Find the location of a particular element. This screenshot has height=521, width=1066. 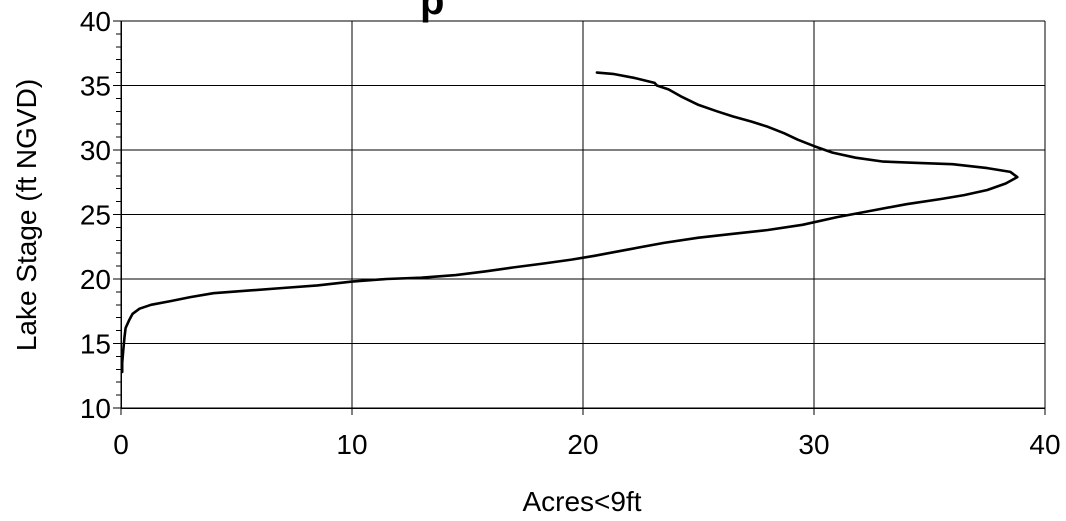

x-tick-label: 40 is located at coordinates (1044, 444).